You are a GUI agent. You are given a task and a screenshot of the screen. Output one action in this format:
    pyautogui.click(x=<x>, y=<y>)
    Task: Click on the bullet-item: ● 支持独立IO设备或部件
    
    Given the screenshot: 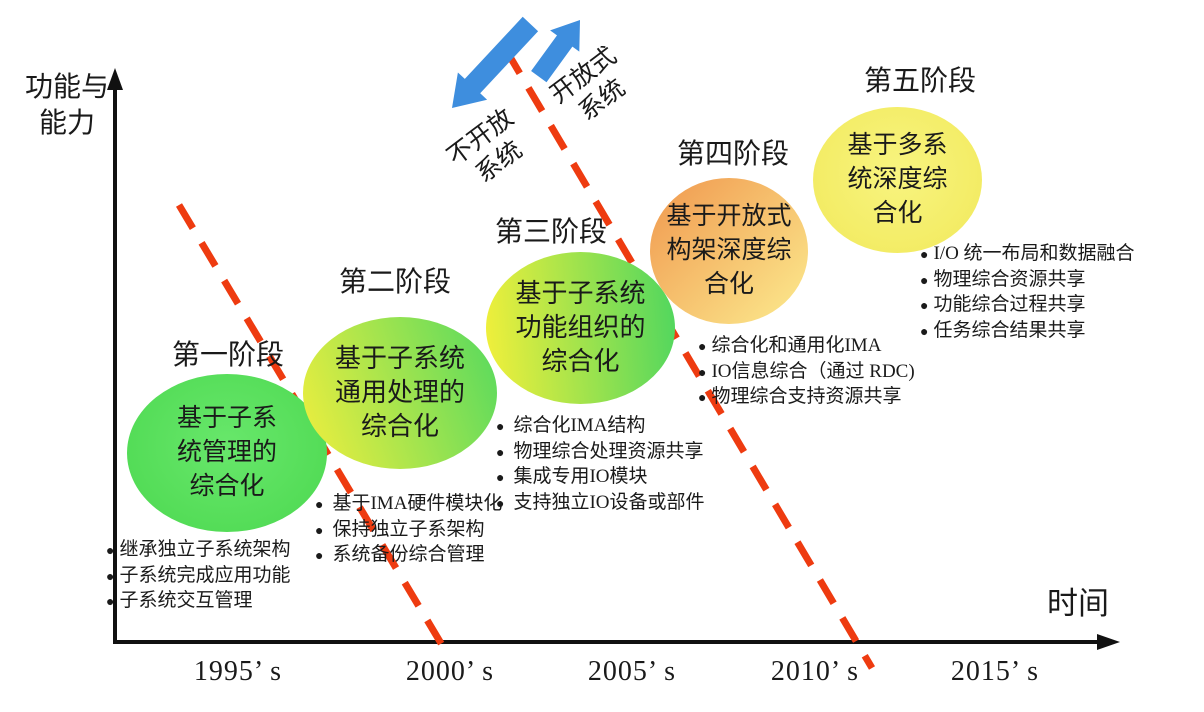 What is the action you would take?
    pyautogui.click(x=600, y=504)
    